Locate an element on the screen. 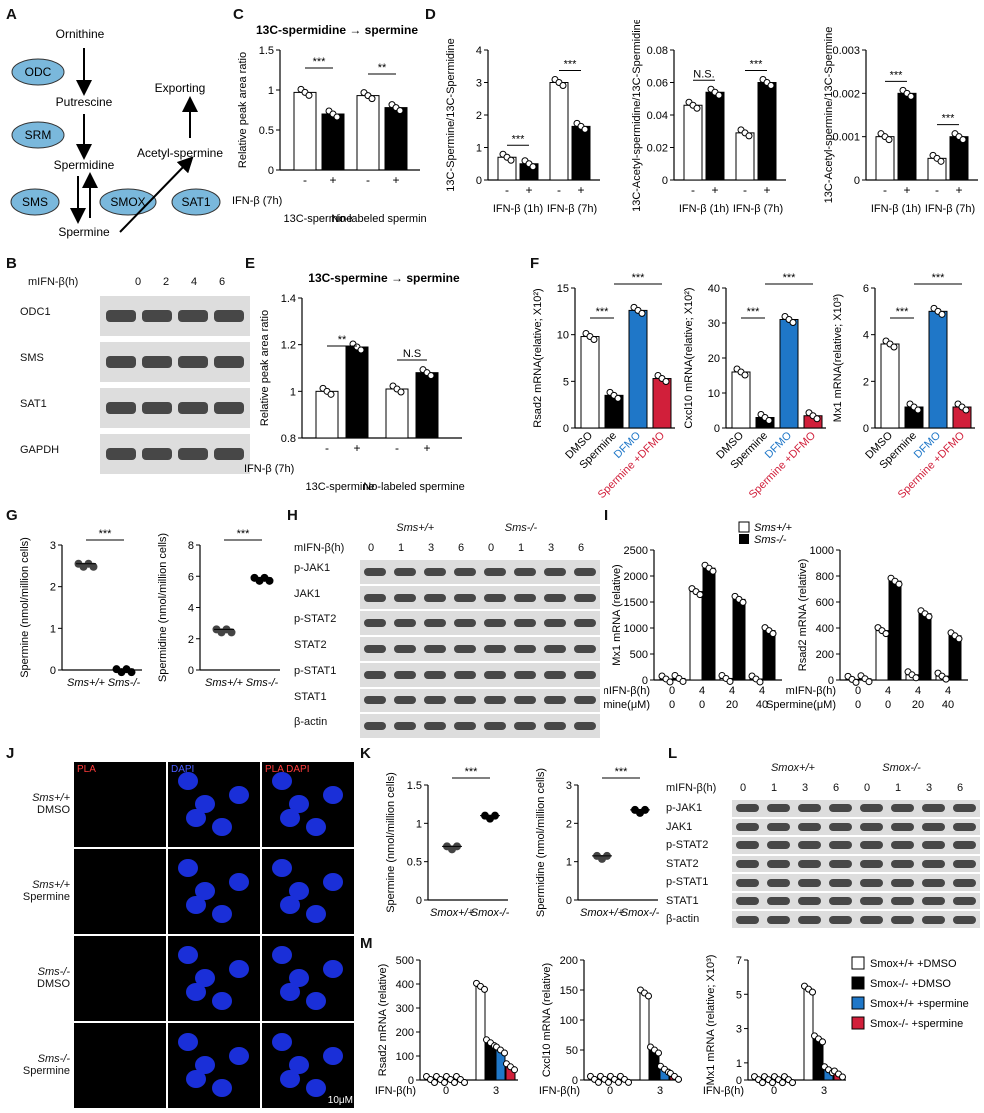  chart-e-ytick-label: 1.4 is located at coordinates (288, 299).